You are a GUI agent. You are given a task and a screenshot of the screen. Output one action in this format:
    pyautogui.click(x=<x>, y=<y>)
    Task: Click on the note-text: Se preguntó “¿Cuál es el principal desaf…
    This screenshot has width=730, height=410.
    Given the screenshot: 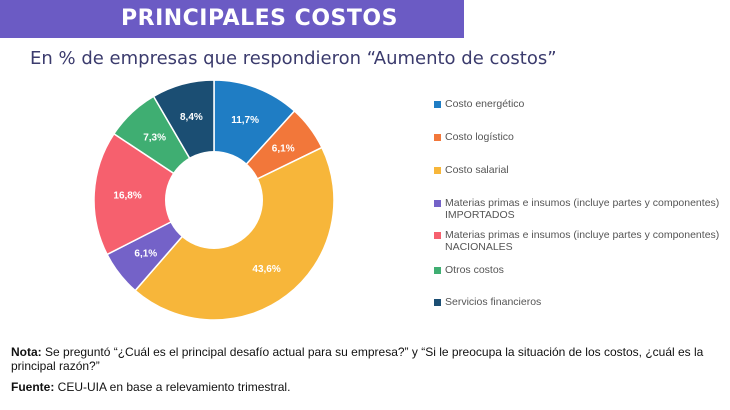 What is the action you would take?
    pyautogui.click(x=357, y=359)
    